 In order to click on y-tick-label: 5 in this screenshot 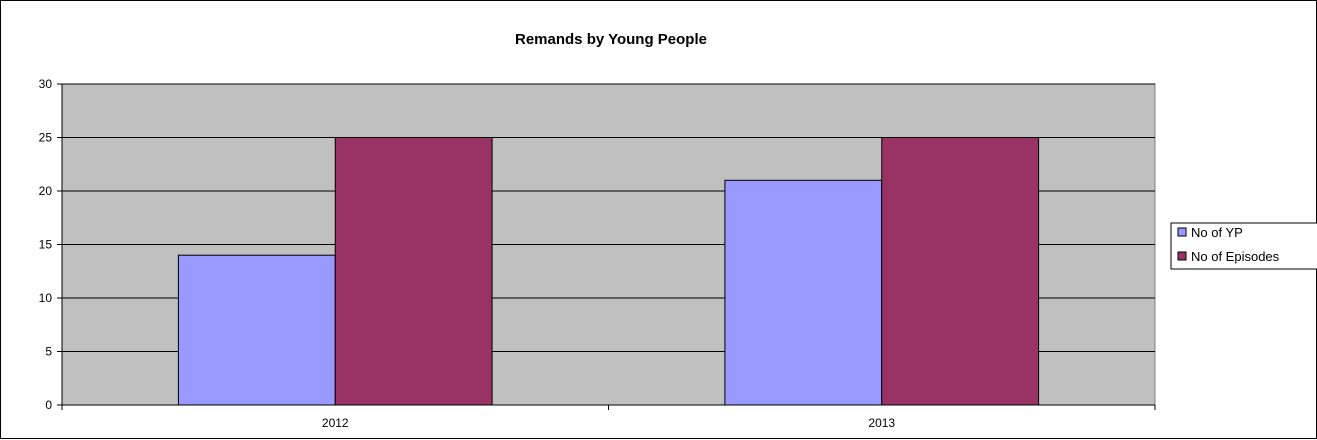, I will do `click(48, 352)`.